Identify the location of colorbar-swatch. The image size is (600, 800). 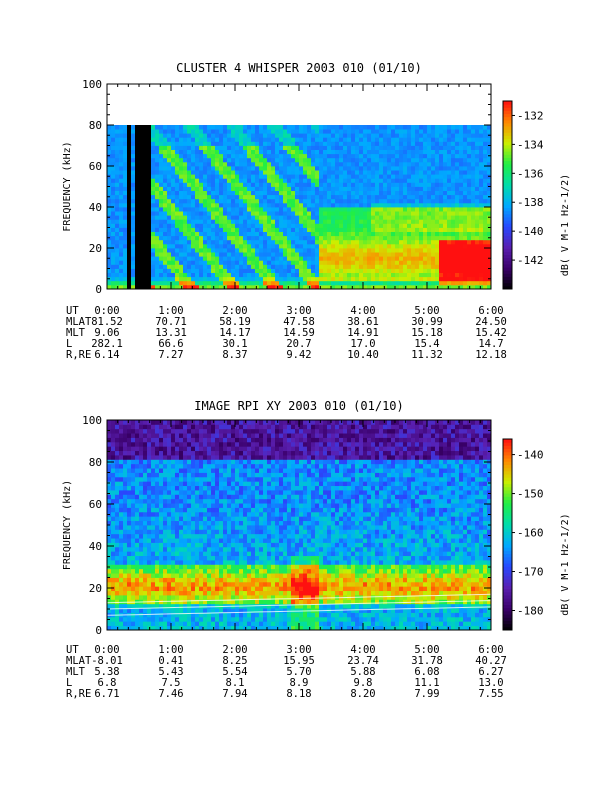
(507, 187).